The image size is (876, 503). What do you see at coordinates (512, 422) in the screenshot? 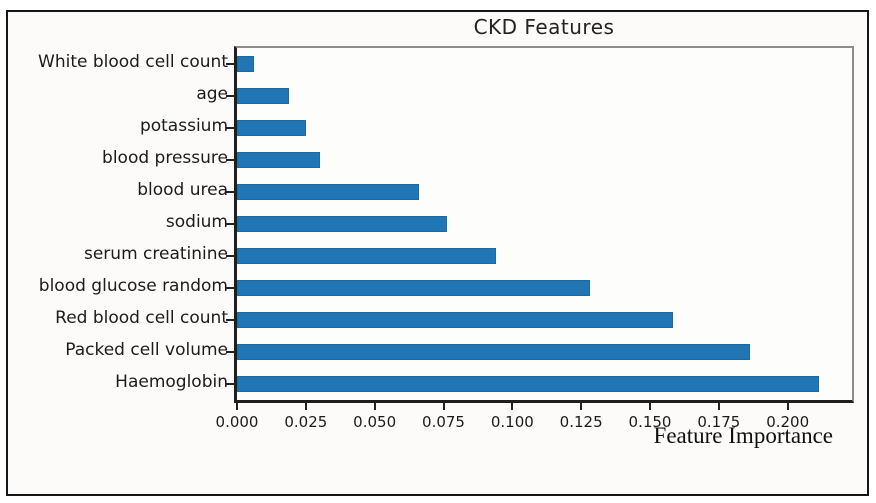
I see `x-tick-label: 0.100` at bounding box center [512, 422].